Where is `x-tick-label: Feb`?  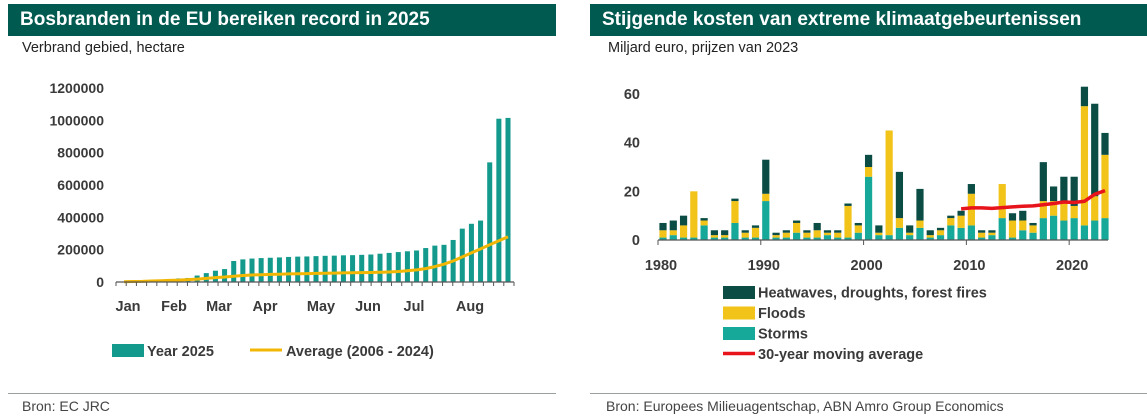 x-tick-label: Feb is located at coordinates (174, 307).